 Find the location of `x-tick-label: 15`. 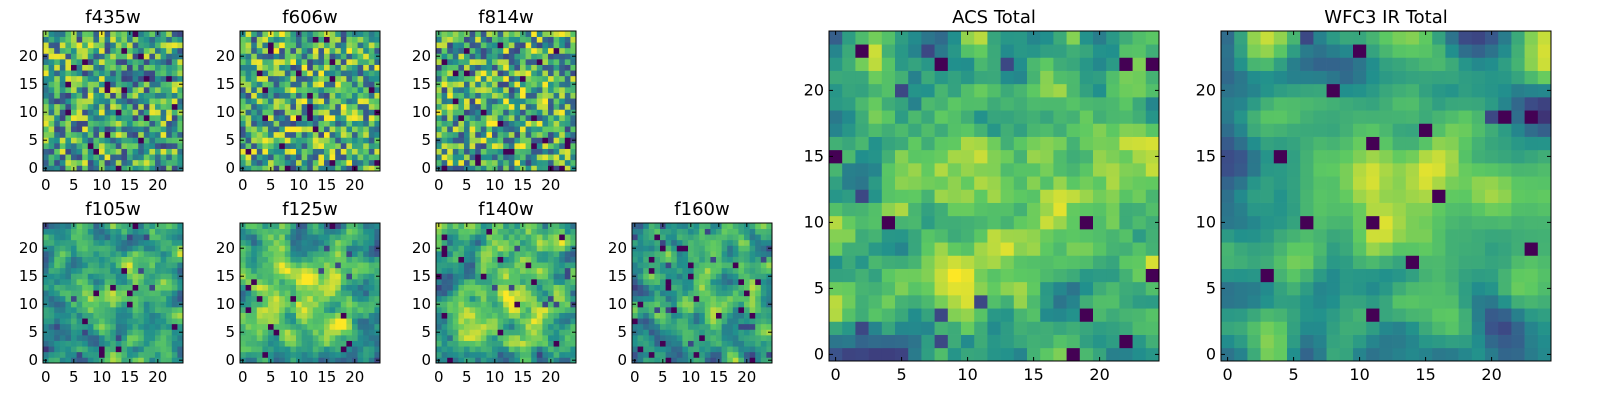

x-tick-label: 15 is located at coordinates (326, 377).